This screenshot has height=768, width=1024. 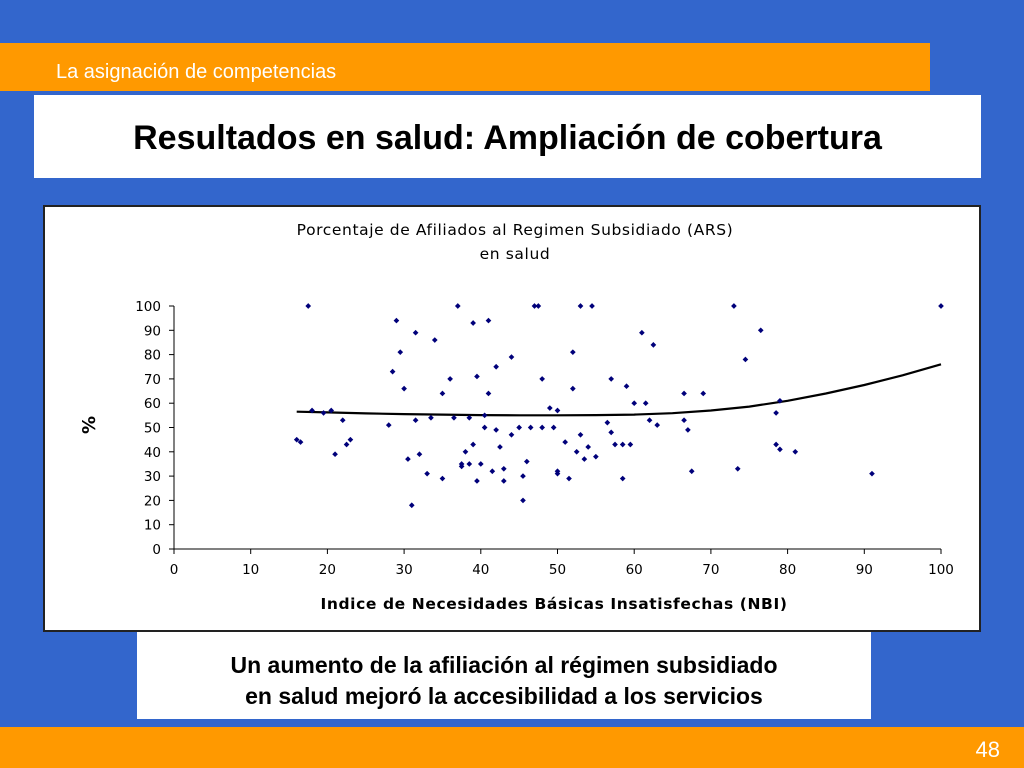 I want to click on trend-line, so click(x=619, y=390).